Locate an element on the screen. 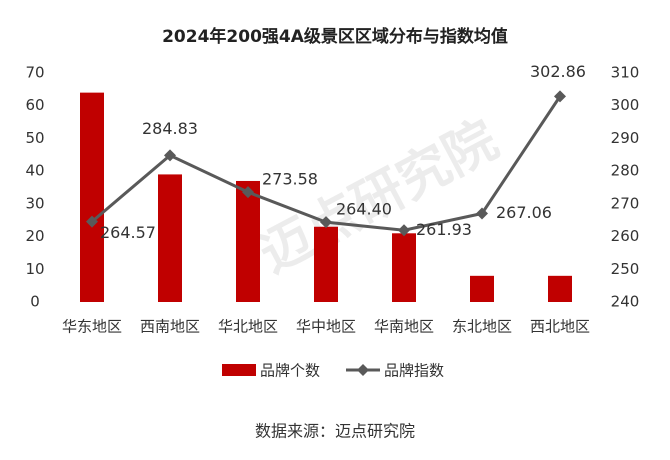 The width and height of the screenshot is (670, 460). y-tick-label: 0 is located at coordinates (35, 302).